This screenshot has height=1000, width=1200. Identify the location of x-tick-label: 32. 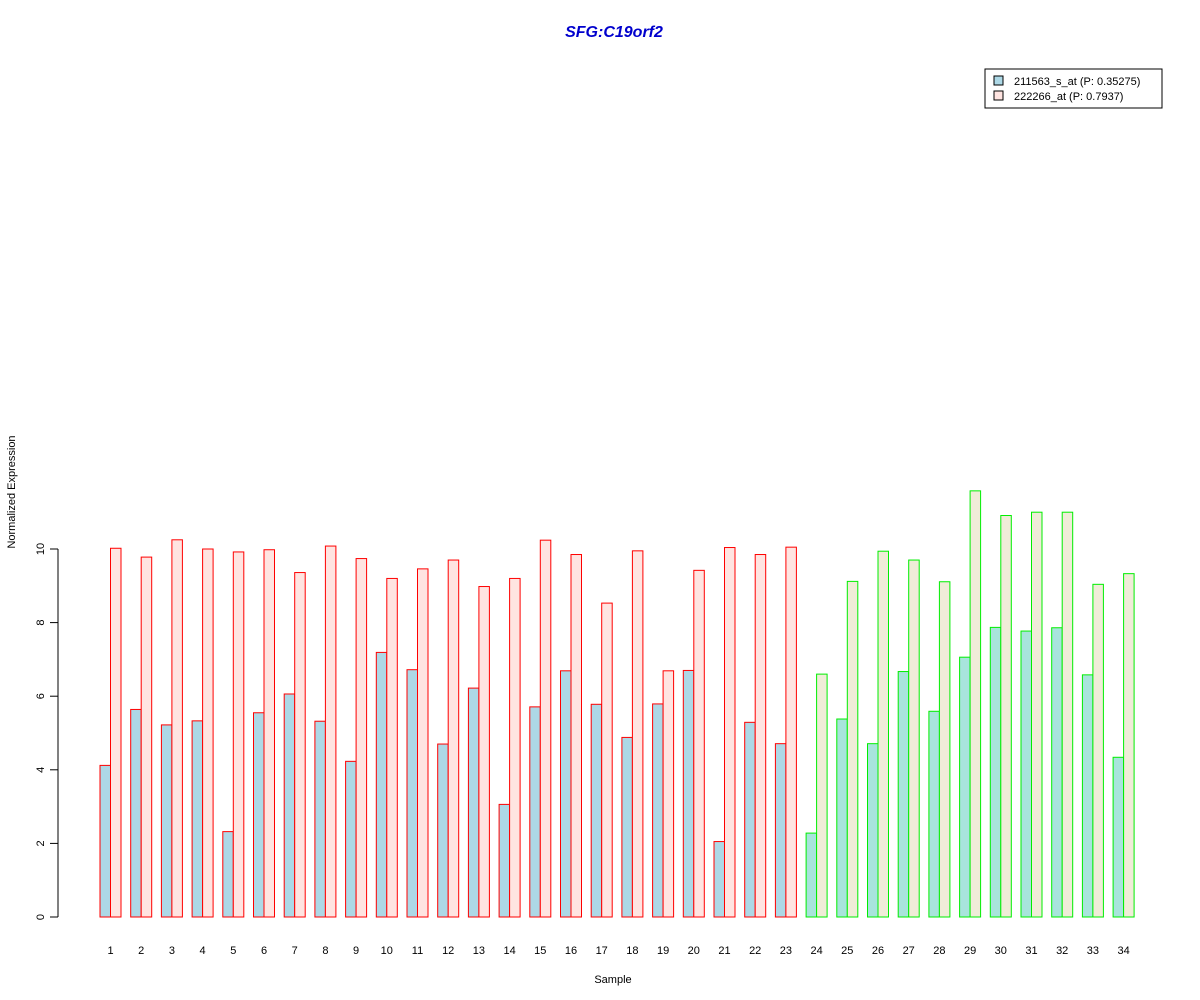
(1062, 951).